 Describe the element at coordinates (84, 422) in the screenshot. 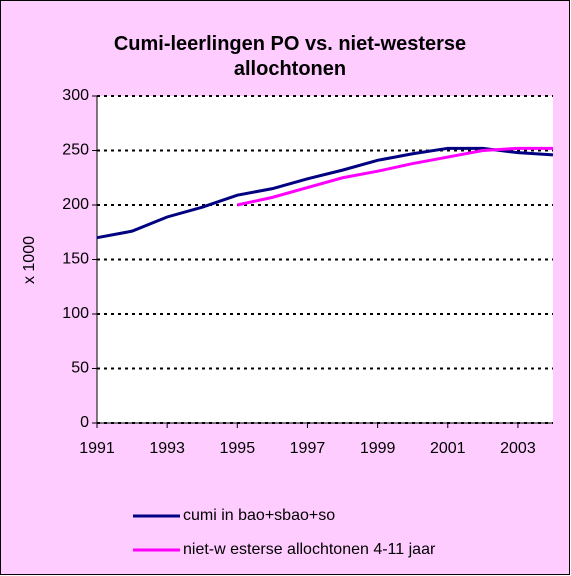

I see `y-tick-label: 0` at that location.